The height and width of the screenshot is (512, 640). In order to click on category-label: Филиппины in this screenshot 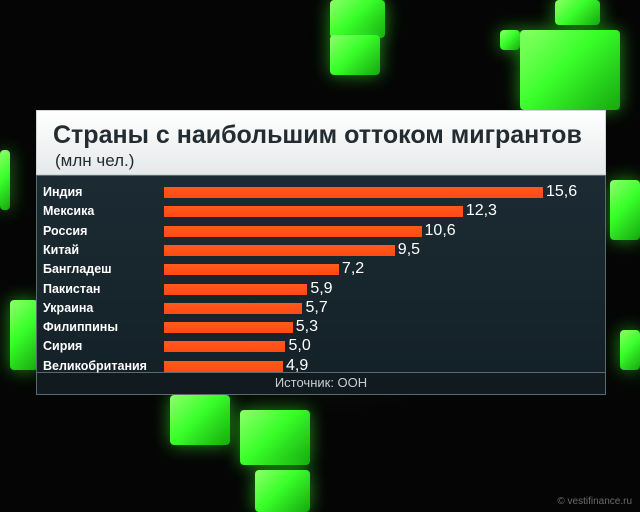, I will do `click(80, 327)`.